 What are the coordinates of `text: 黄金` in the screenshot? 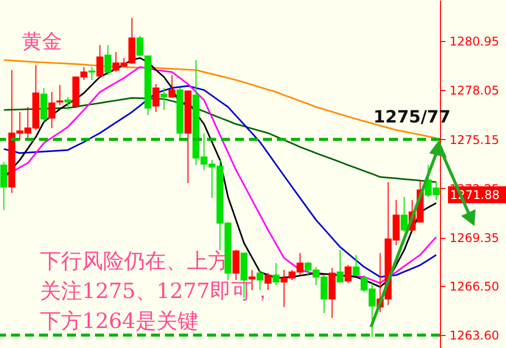 It's located at (42, 41).